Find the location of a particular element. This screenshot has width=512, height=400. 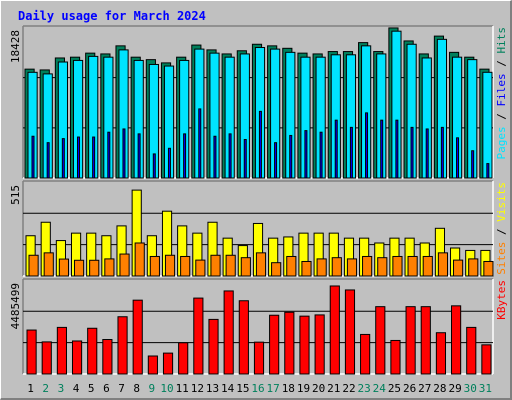

x-tick-label-day-31: 31 is located at coordinates (485, 388).